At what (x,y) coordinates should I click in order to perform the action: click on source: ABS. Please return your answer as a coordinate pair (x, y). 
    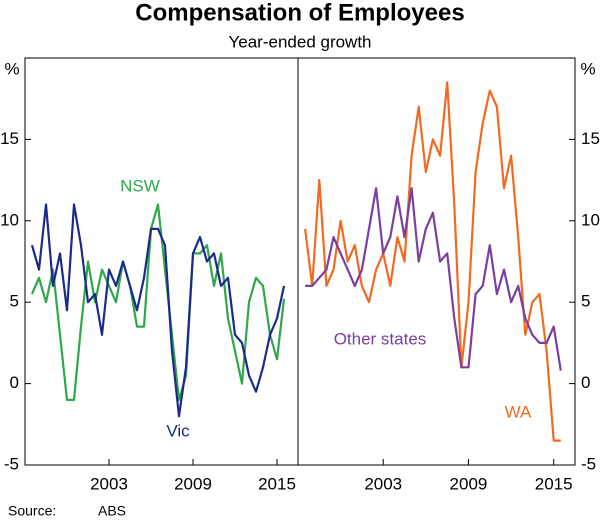
    Looking at the image, I should click on (112, 511).